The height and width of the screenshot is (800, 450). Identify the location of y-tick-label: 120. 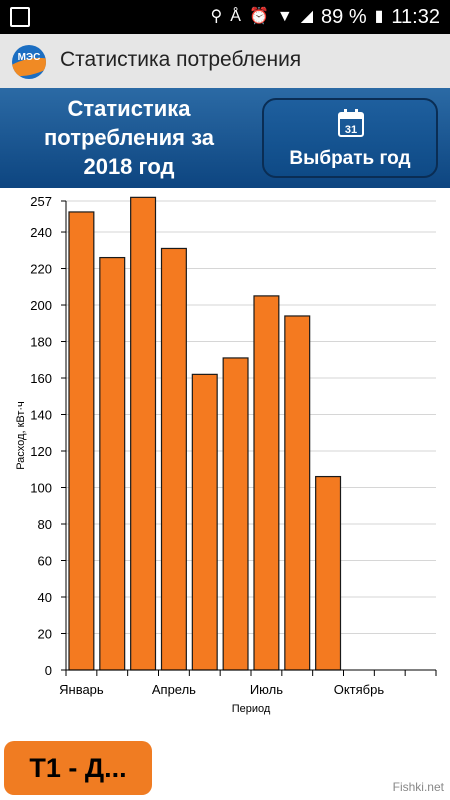
(41, 451).